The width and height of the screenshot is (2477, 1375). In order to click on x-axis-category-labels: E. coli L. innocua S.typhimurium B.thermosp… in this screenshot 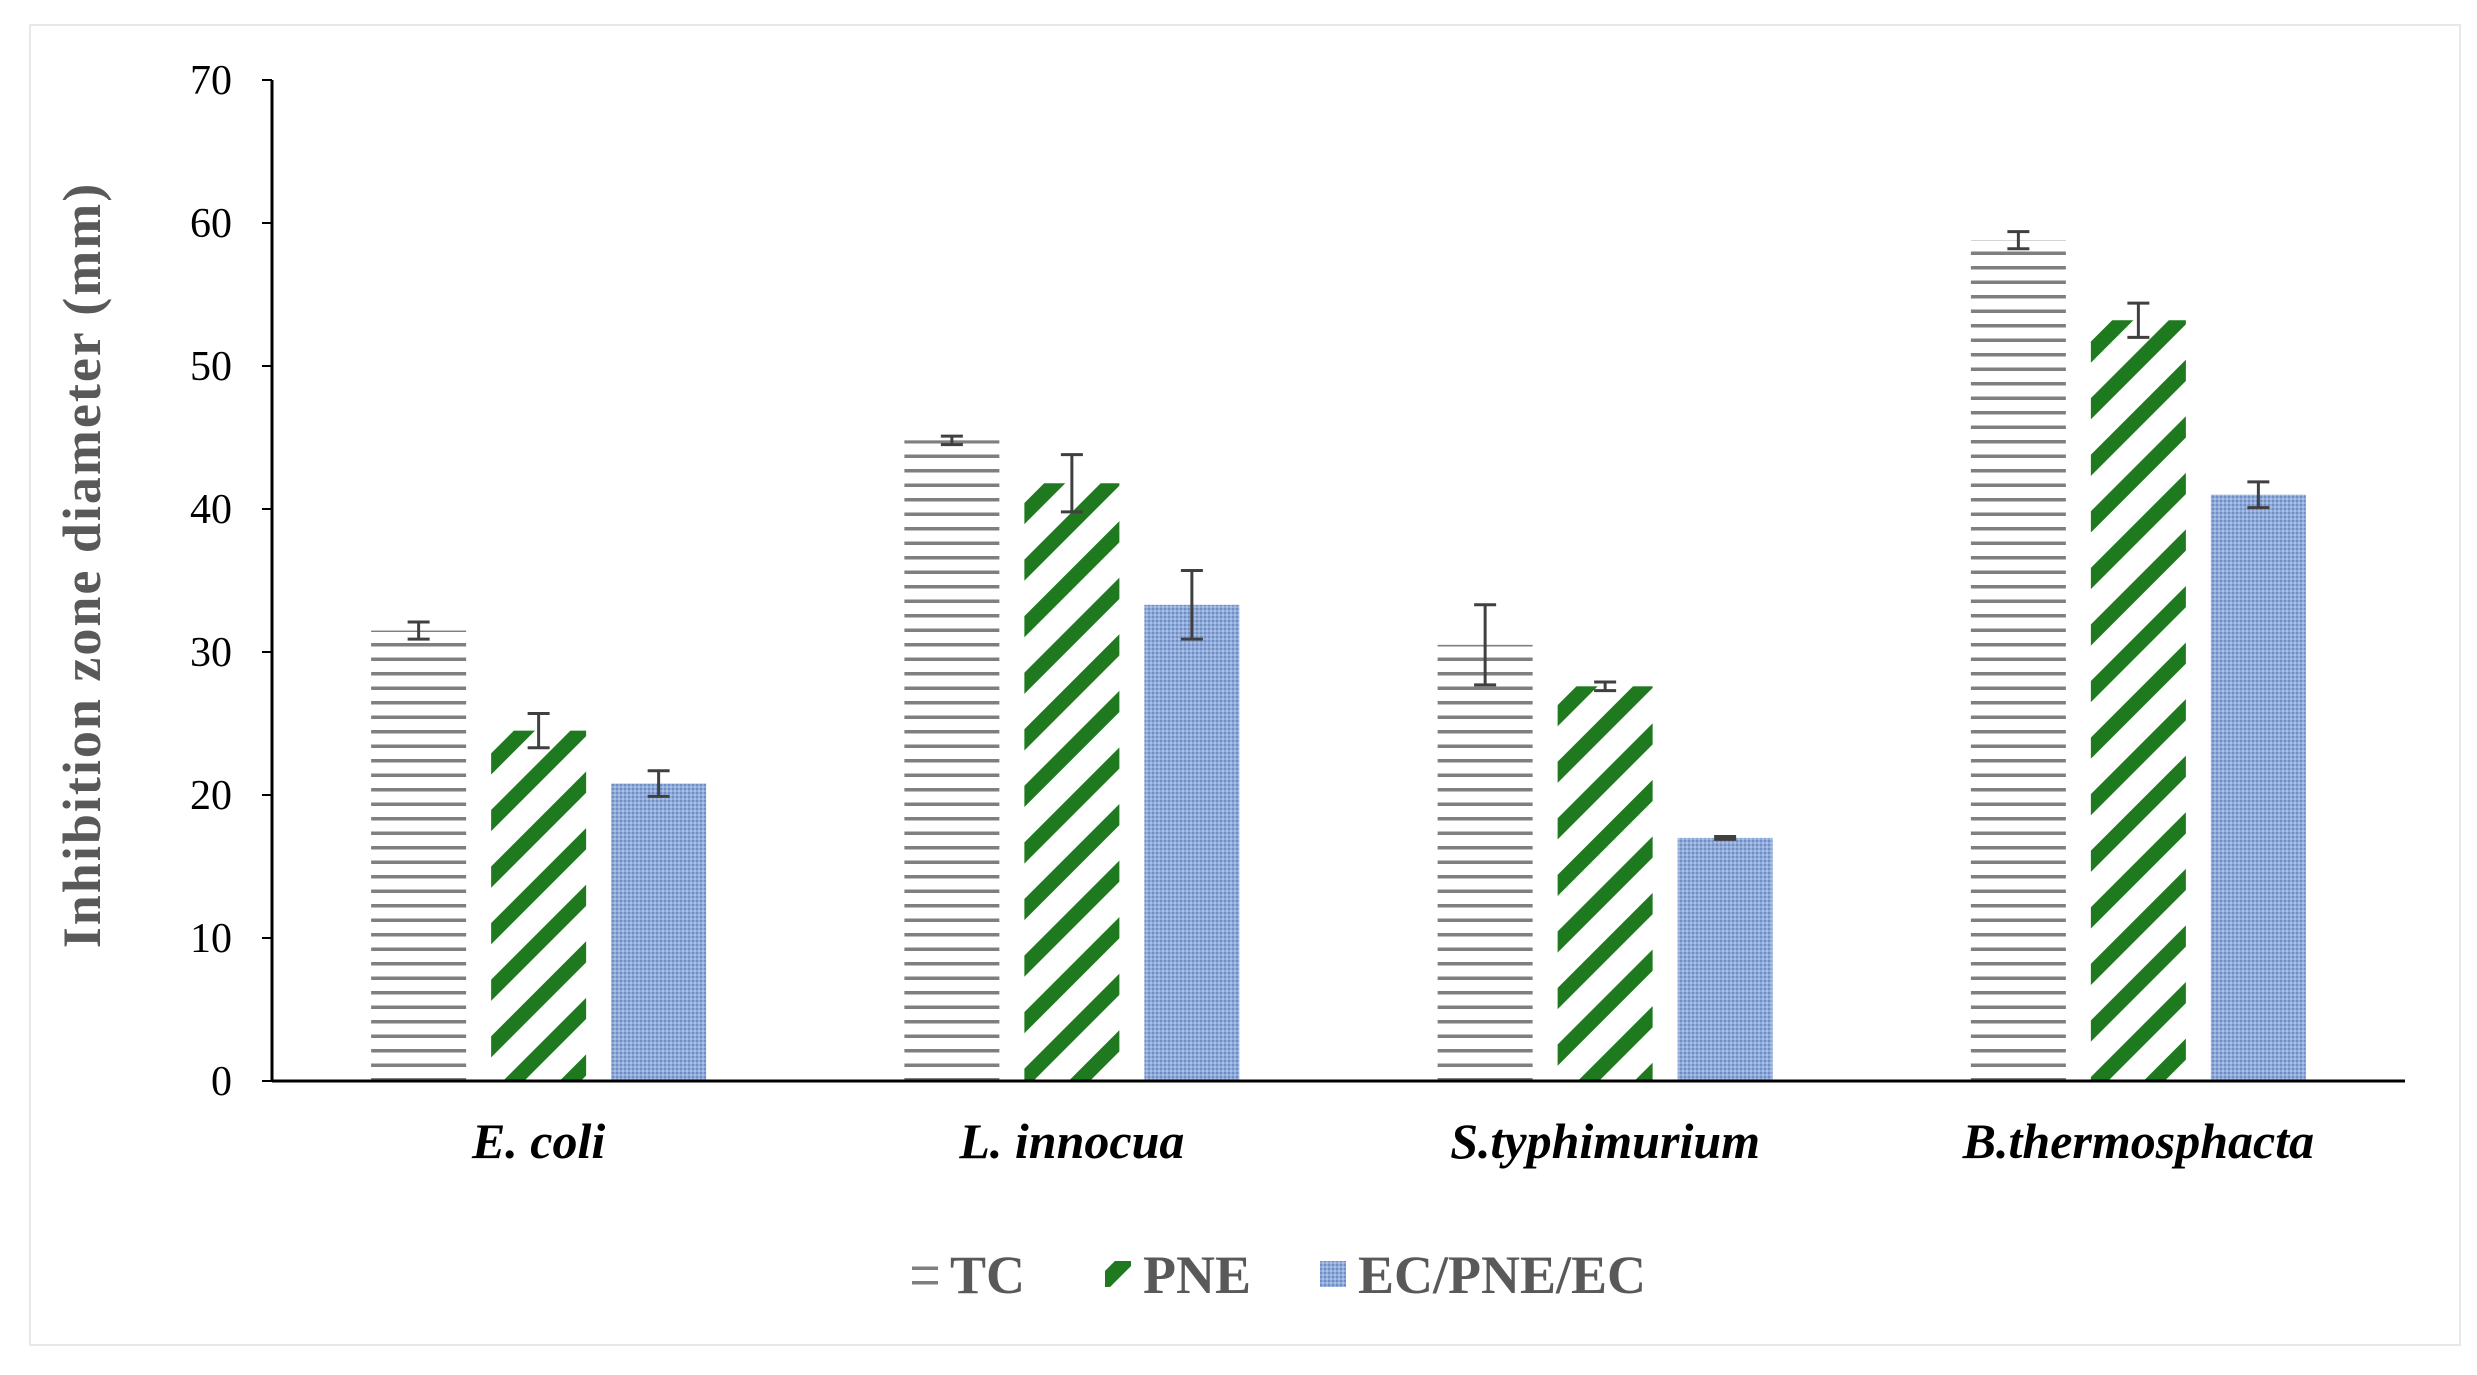, I will do `click(1392, 1141)`.